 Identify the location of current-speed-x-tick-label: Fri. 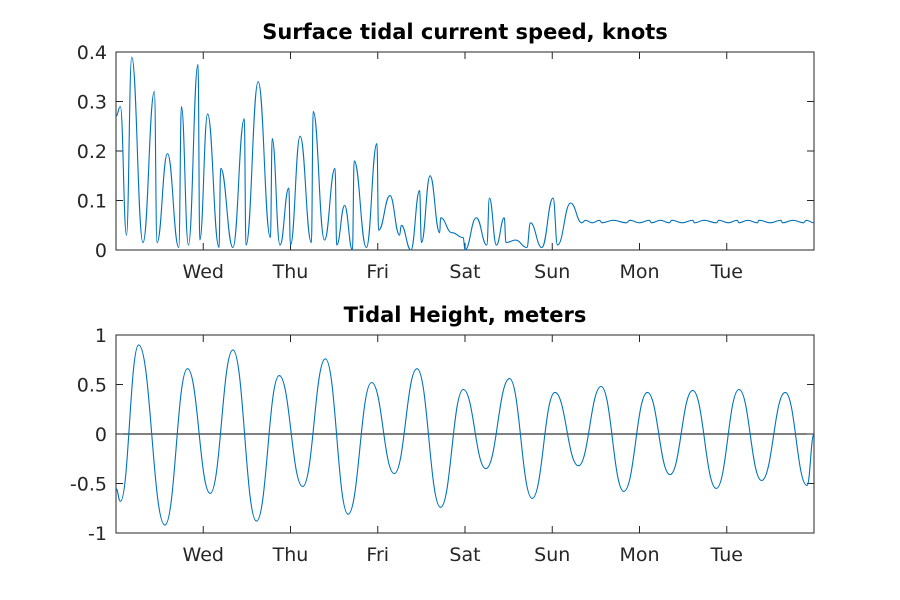
(377, 272).